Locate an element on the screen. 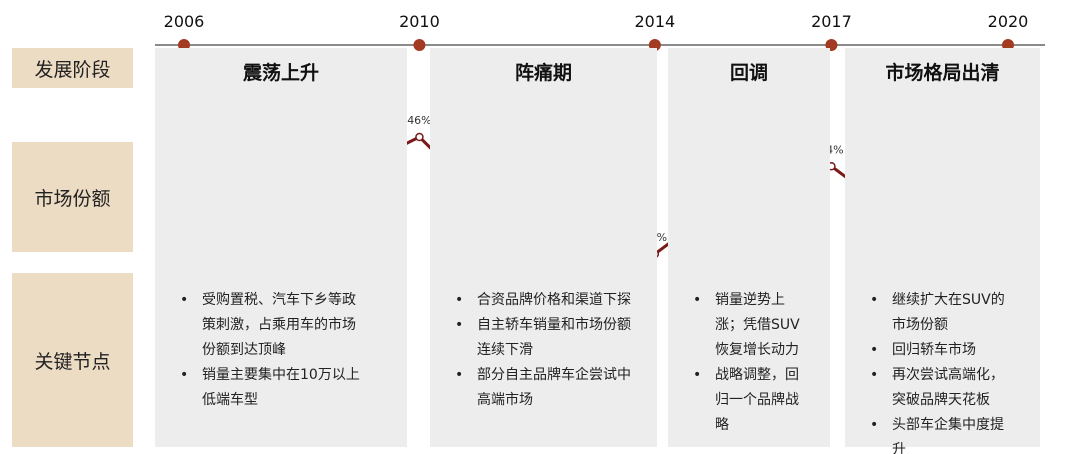 This screenshot has width=1080, height=454. year-label: 2020 is located at coordinates (1008, 21).